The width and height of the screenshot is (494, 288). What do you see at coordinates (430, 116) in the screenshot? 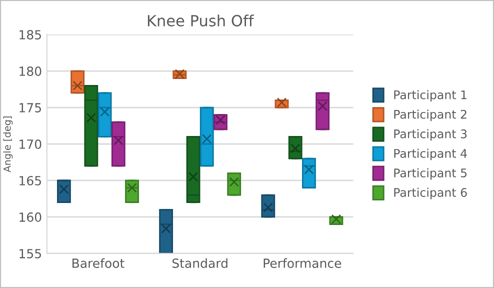
I see `legend-label: Participant 2` at bounding box center [430, 116].